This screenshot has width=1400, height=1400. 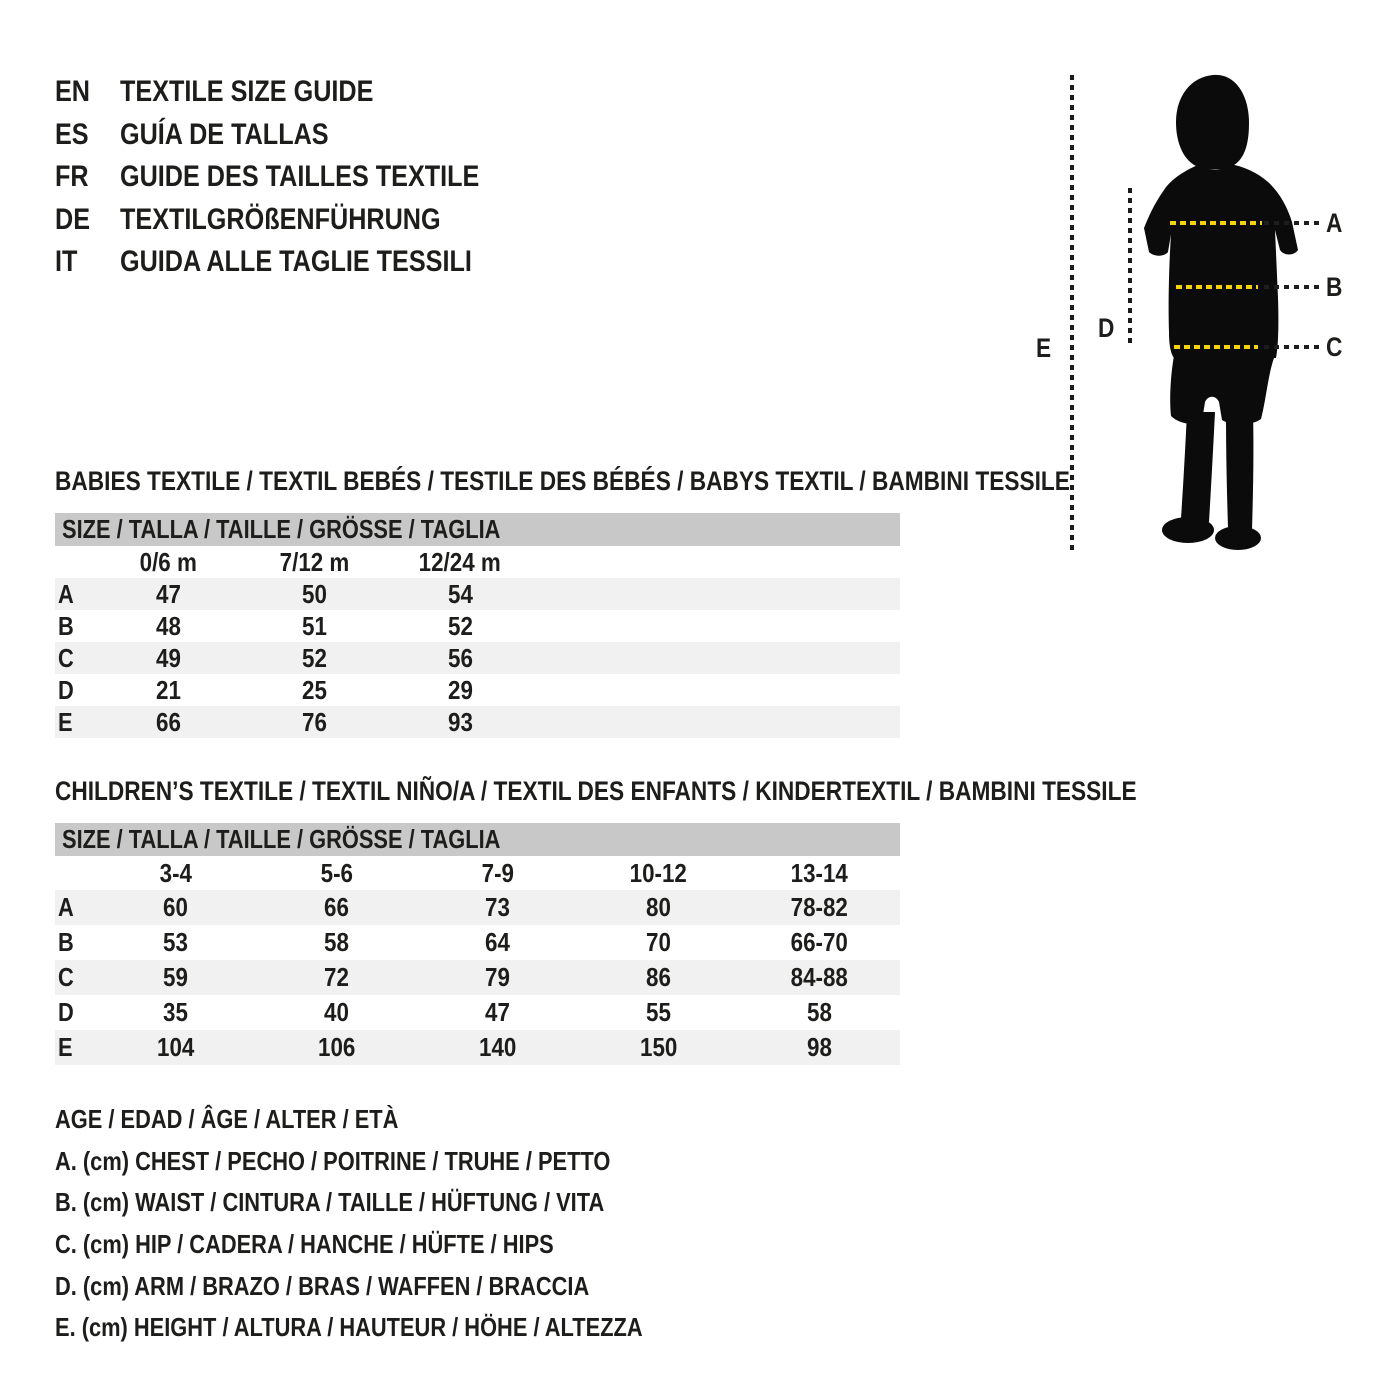 What do you see at coordinates (1292, 287) in the screenshot?
I see `waist-measure-line-b-dots` at bounding box center [1292, 287].